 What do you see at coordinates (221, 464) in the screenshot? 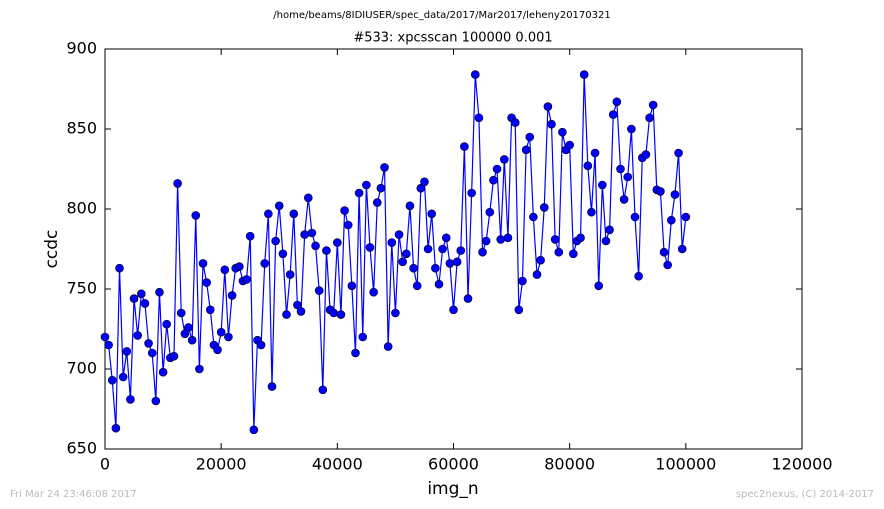
I see `x-tick-label: 20000` at bounding box center [221, 464].